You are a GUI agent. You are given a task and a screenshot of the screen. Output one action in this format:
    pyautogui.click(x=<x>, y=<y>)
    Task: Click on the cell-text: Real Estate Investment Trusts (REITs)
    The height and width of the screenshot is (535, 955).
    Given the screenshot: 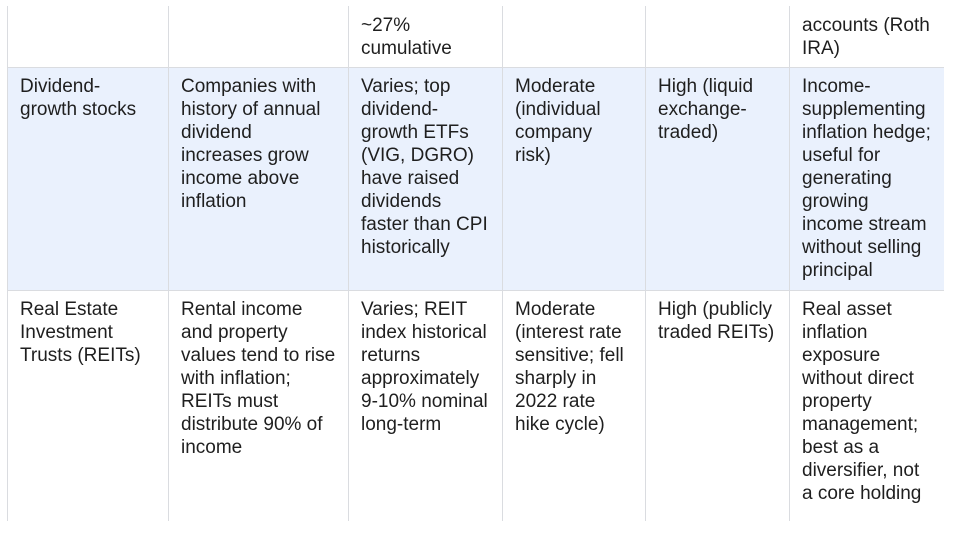 What is the action you would take?
    pyautogui.click(x=80, y=332)
    